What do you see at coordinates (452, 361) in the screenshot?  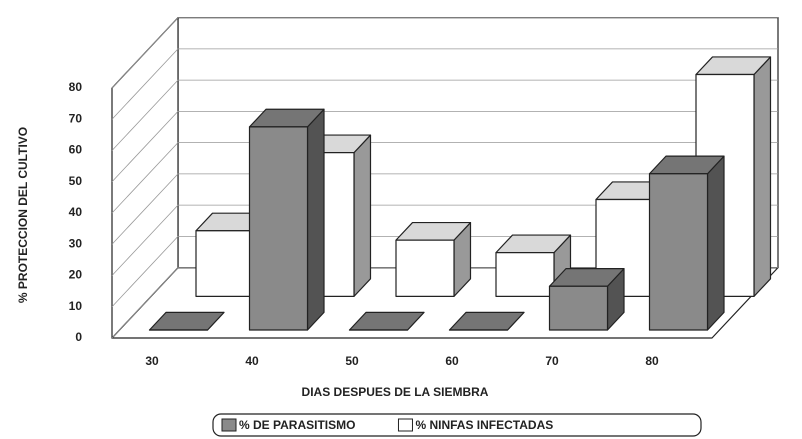 I see `x-tick-label: 60` at bounding box center [452, 361].